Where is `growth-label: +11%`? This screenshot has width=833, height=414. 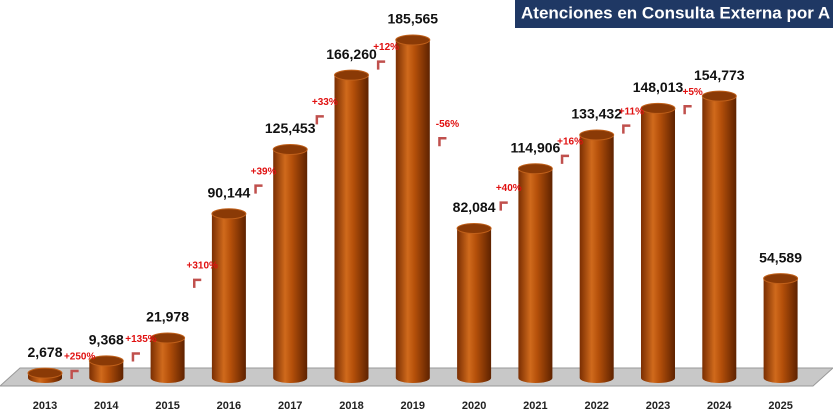
growth-label: +11% is located at coordinates (631, 111).